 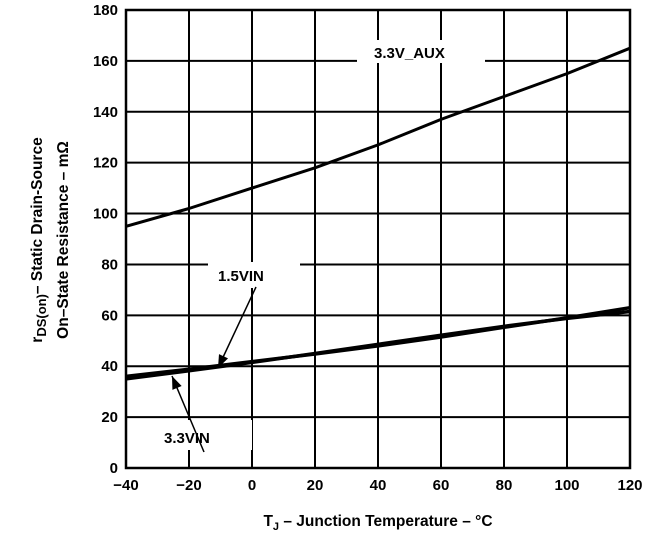 I want to click on y-tick-label: 60, so click(x=109, y=315).